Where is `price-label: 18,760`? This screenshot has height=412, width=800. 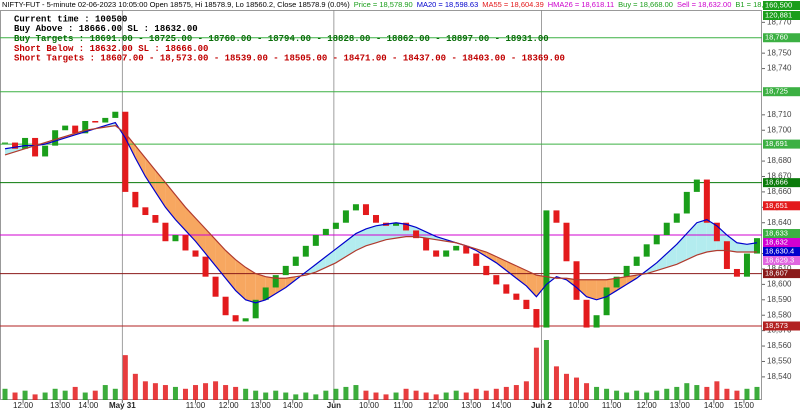 price-label: 18,760 is located at coordinates (776, 37).